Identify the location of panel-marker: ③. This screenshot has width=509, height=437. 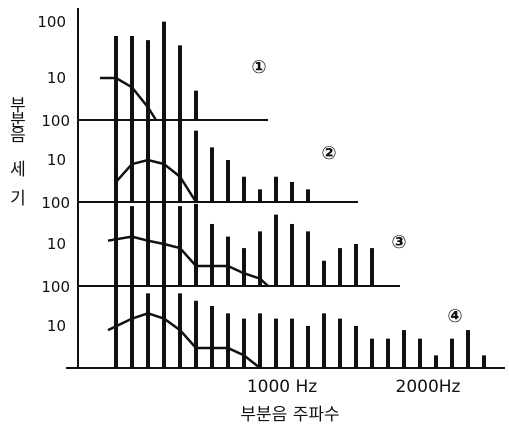
(398, 242).